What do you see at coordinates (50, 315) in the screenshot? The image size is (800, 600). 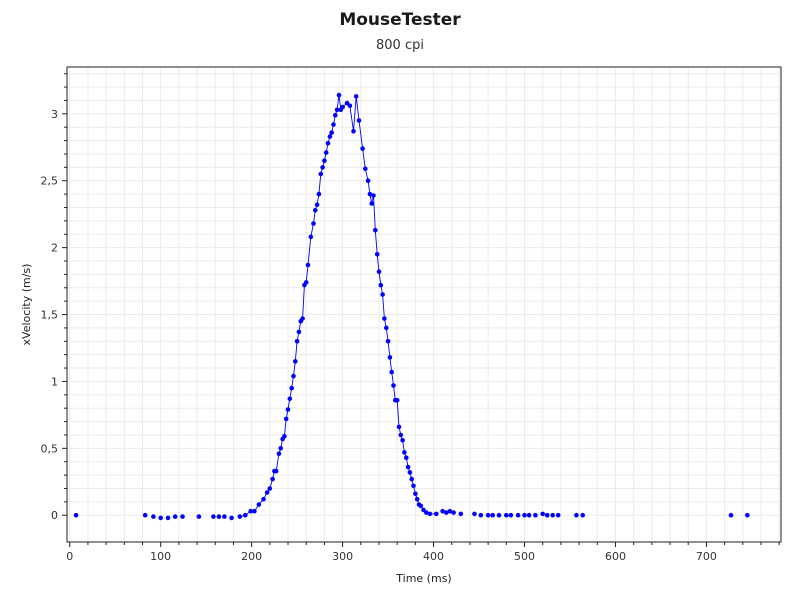 I see `y-tick-label: 1,5` at bounding box center [50, 315].